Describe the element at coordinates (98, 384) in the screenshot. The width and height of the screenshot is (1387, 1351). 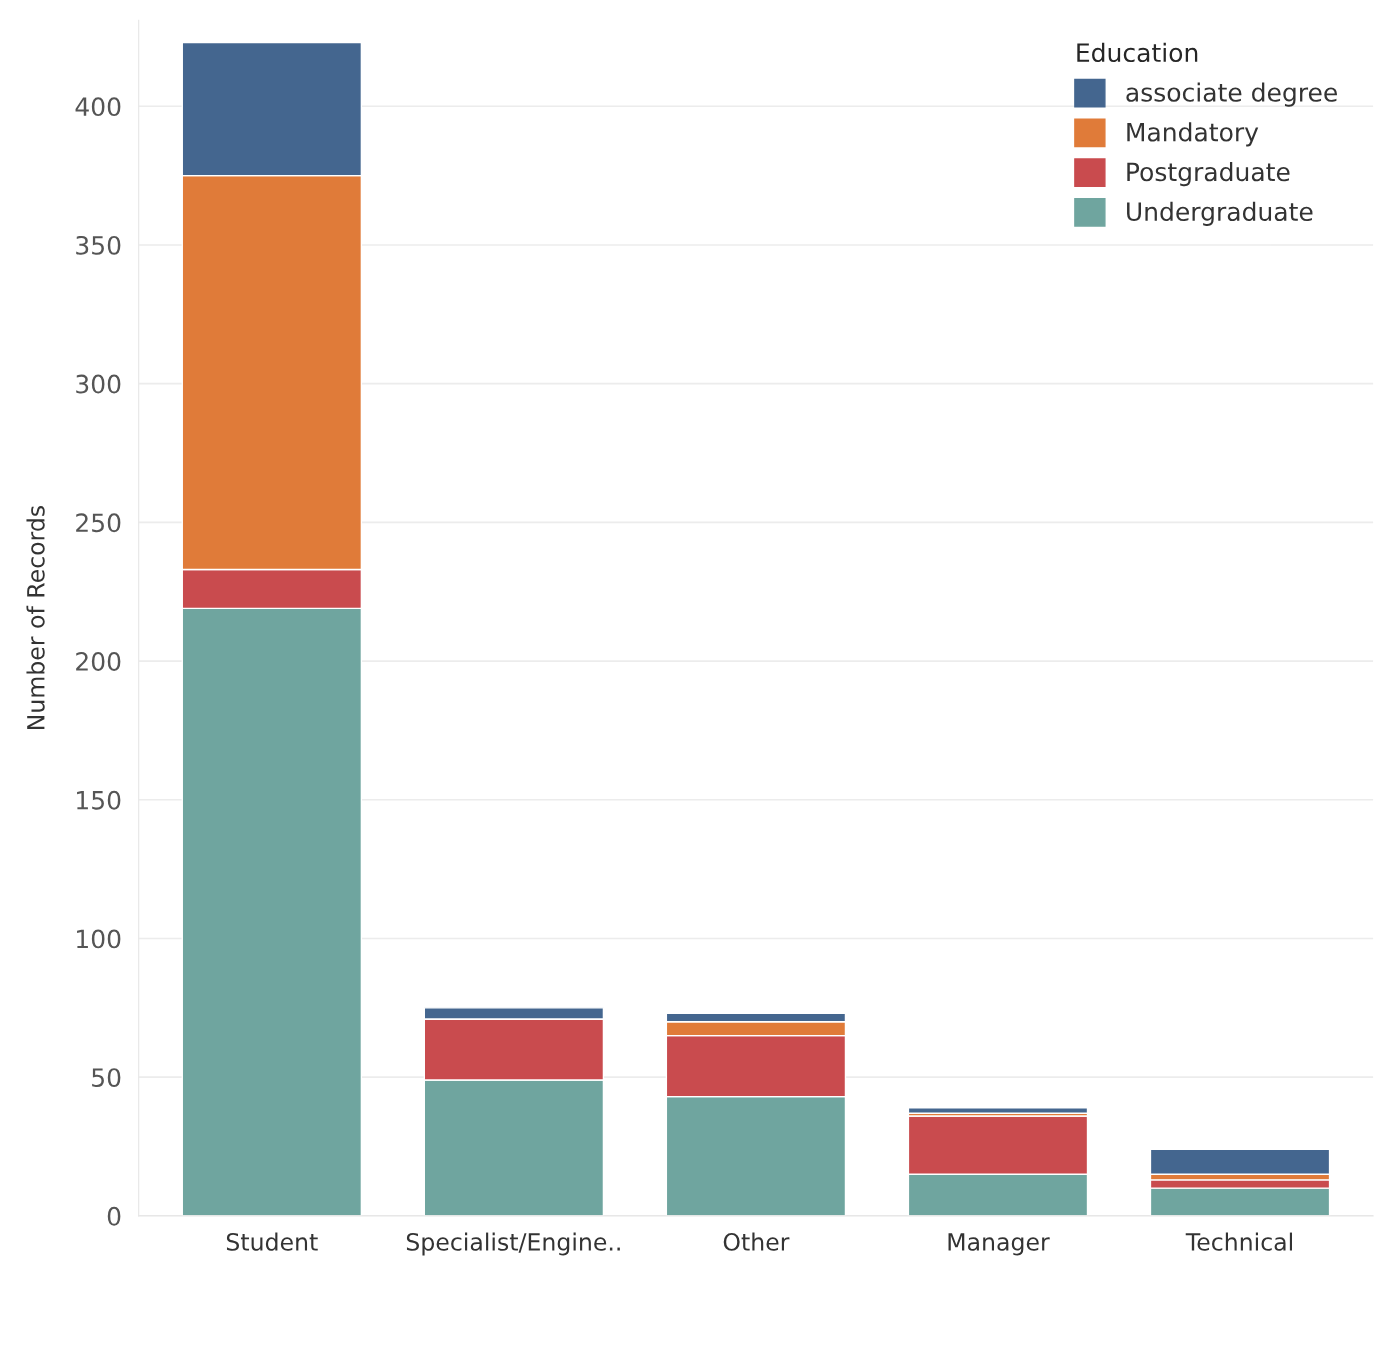
I see `y-tick-label: 300` at that location.